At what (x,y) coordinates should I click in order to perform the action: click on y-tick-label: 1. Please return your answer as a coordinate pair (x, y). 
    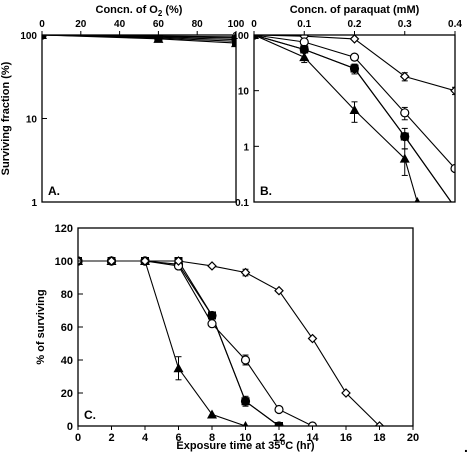
    Looking at the image, I should click on (246, 147).